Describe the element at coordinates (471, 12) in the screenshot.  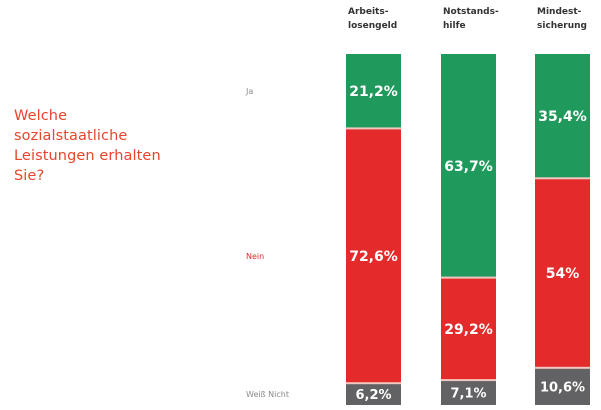
I see `category-label: Notstands-` at that location.